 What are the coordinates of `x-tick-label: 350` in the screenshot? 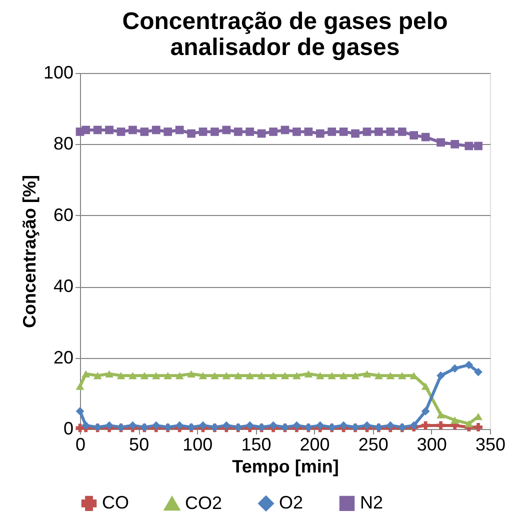 It's located at (490, 444).